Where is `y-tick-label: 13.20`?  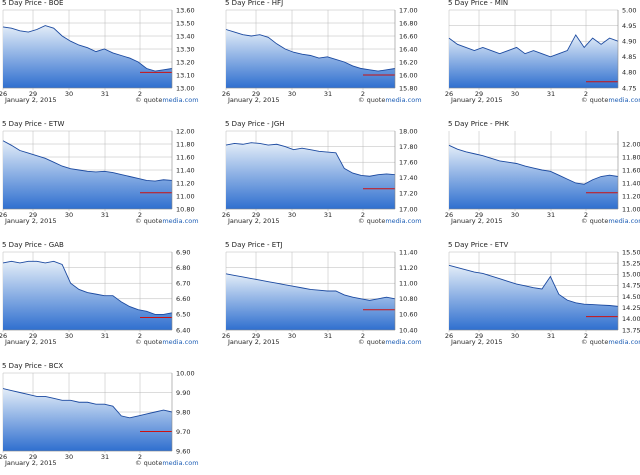 y-tick-label: 13.20 is located at coordinates (185, 62).